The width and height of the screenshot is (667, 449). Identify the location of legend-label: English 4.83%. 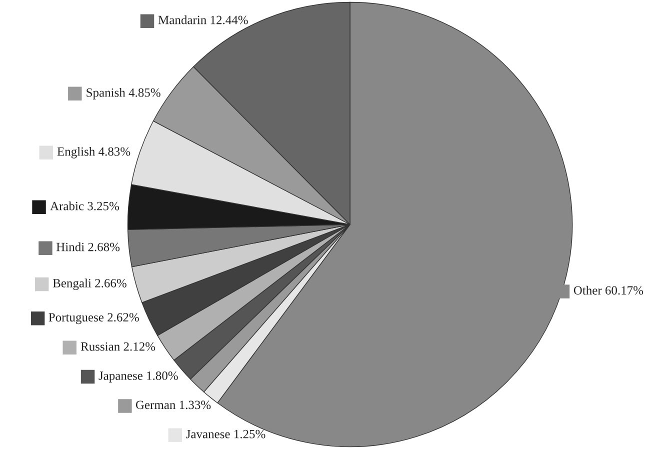
(93, 152).